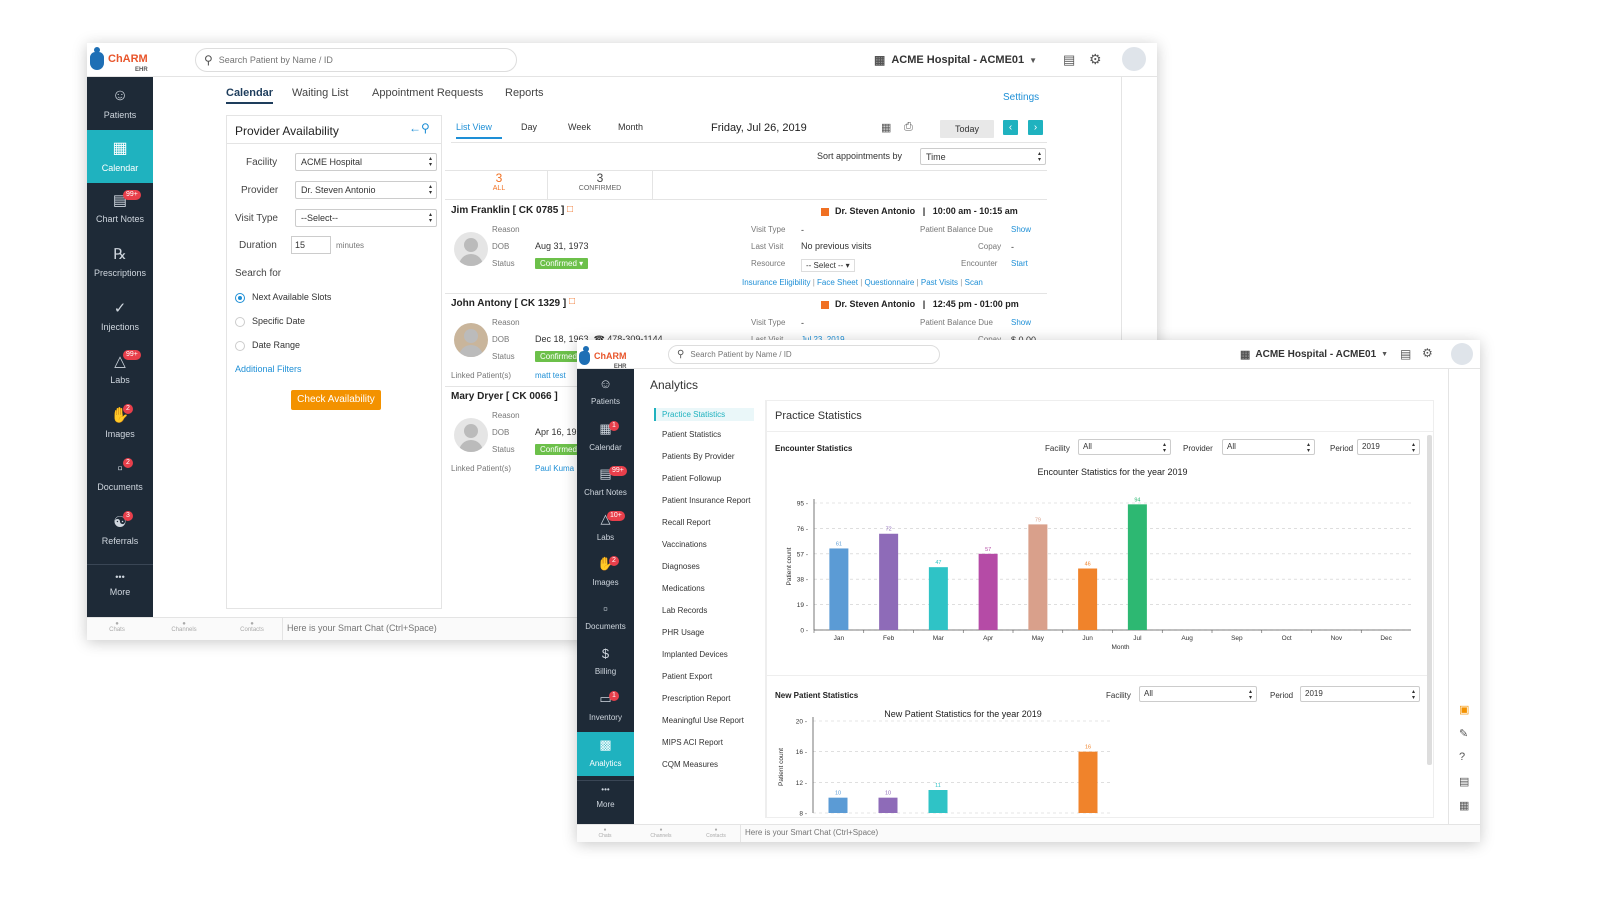 This screenshot has width=1600, height=900. Describe the element at coordinates (1462, 354) in the screenshot. I see `avatar` at that location.